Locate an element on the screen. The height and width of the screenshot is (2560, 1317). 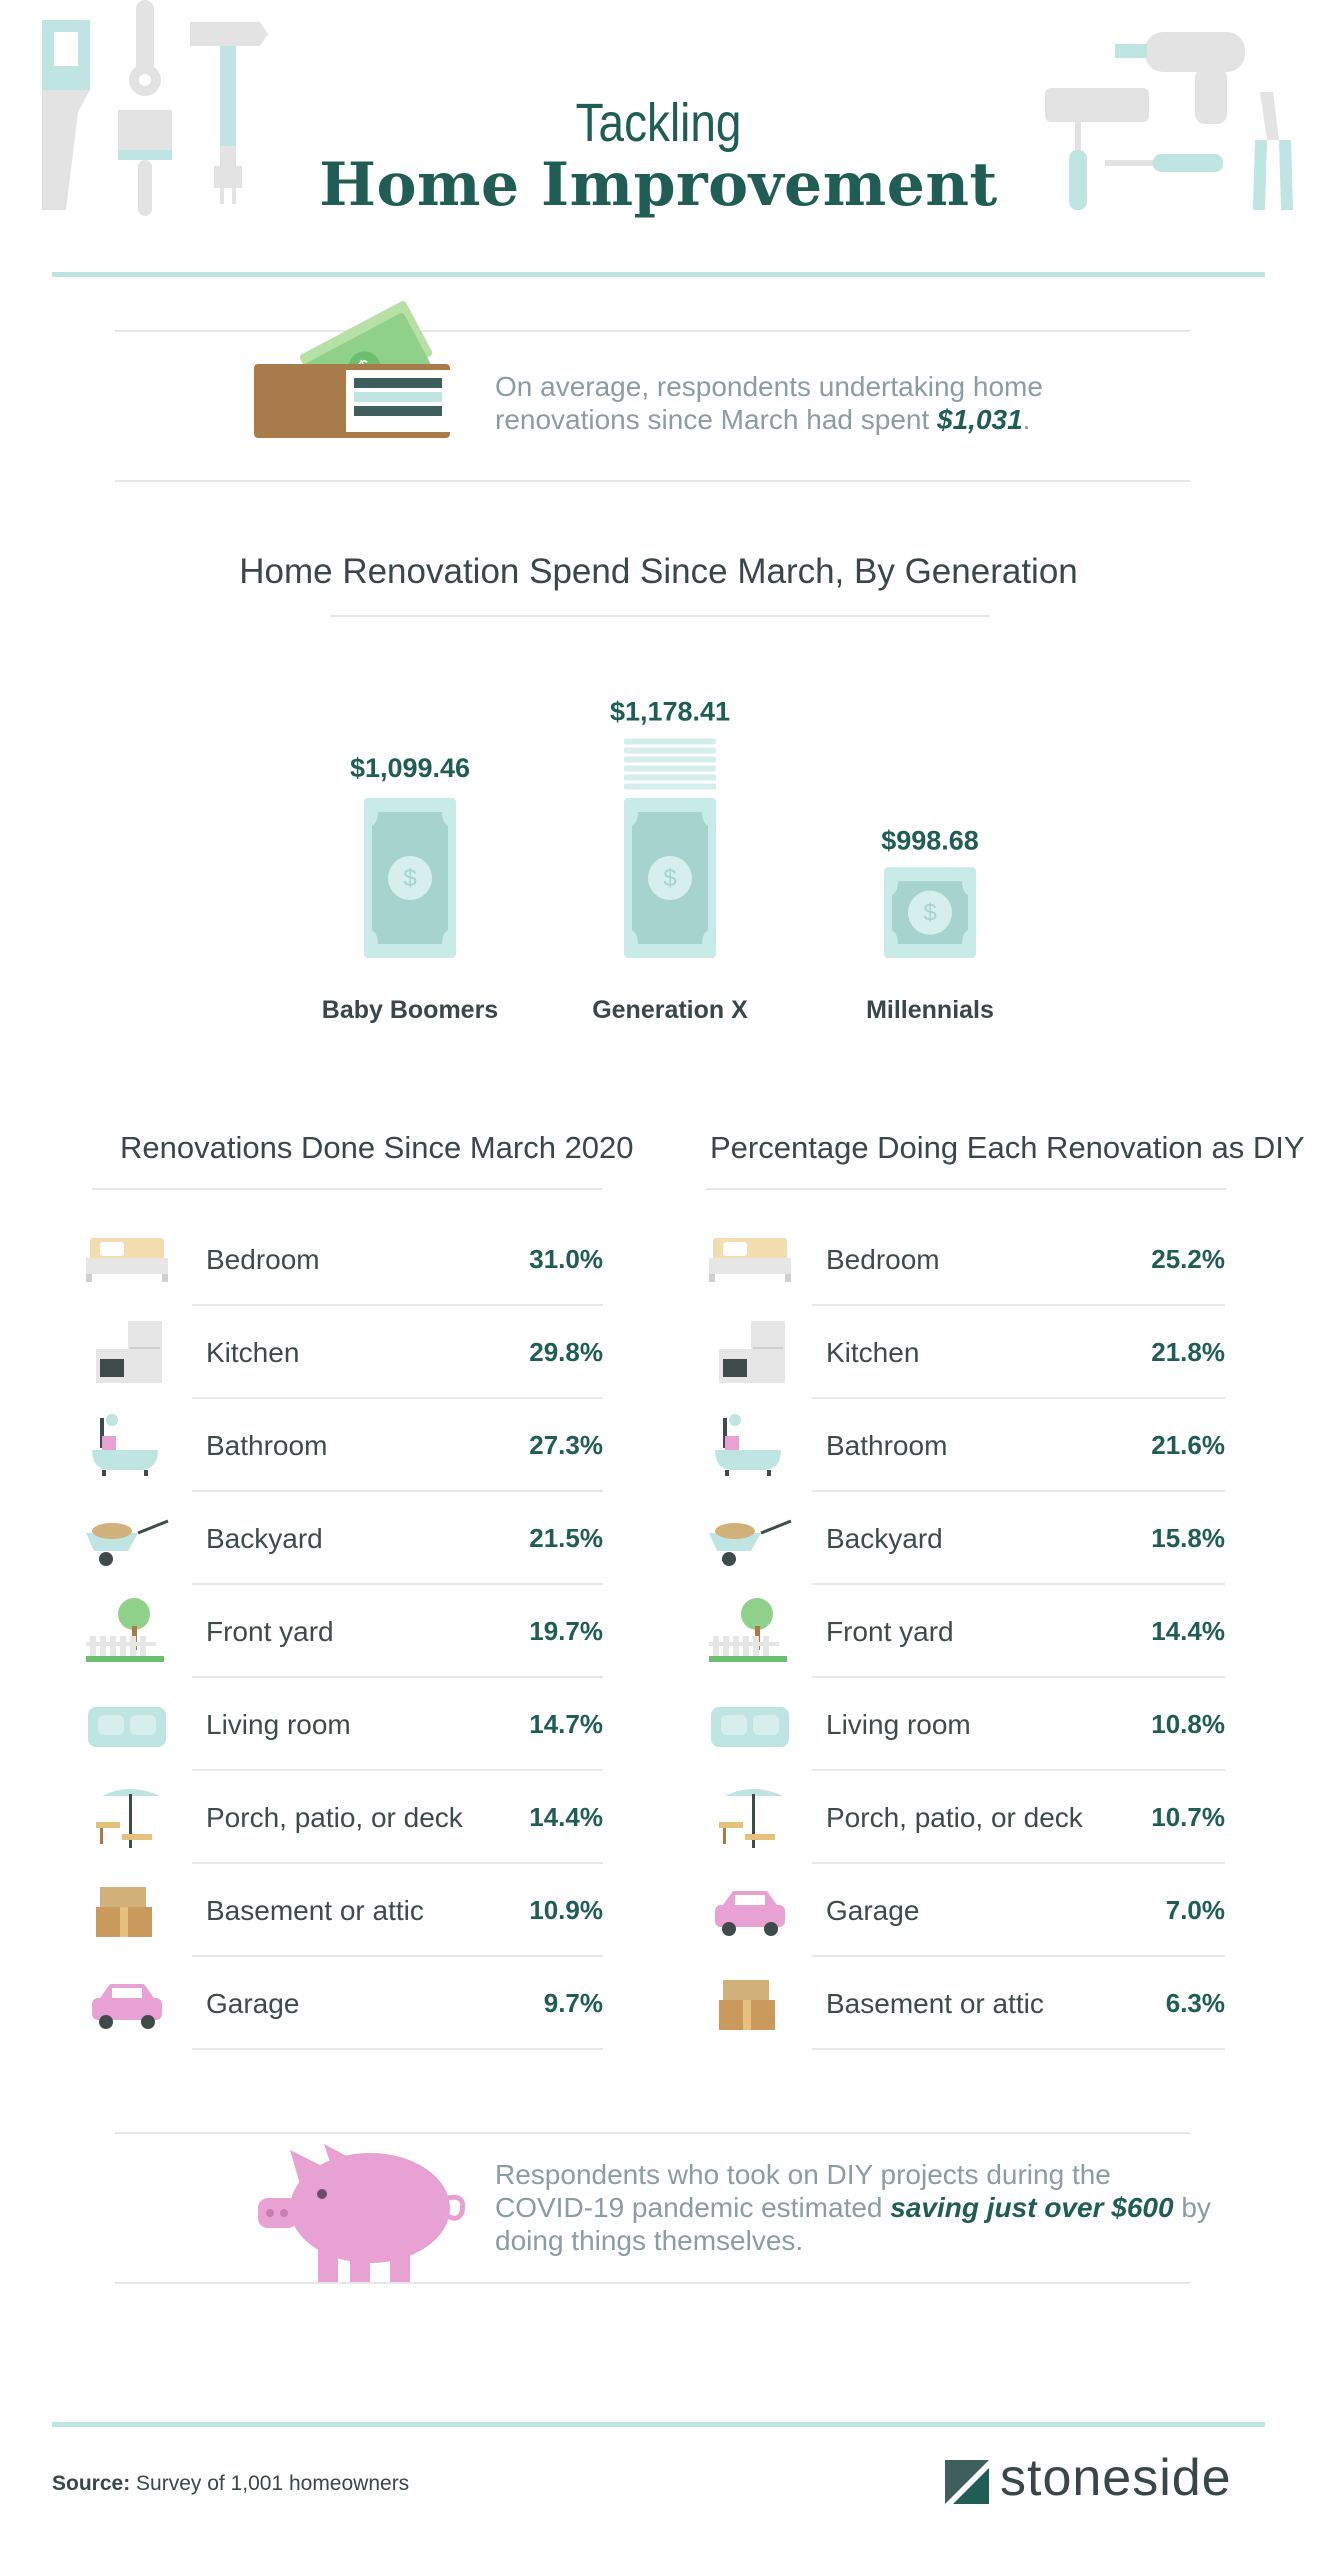
bar-1: $ is located at coordinates (410, 878).